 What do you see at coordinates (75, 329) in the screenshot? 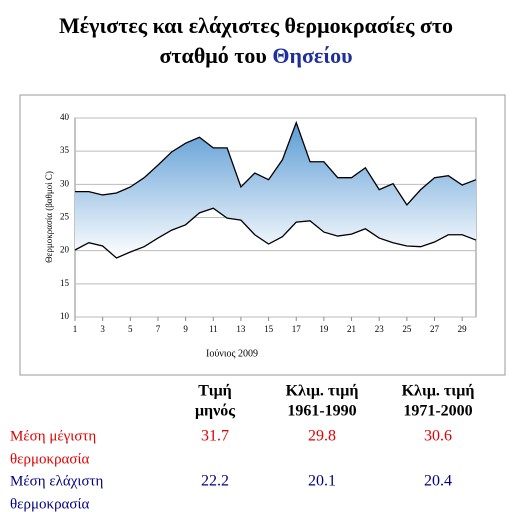
I see `x-tick-label: 1` at bounding box center [75, 329].